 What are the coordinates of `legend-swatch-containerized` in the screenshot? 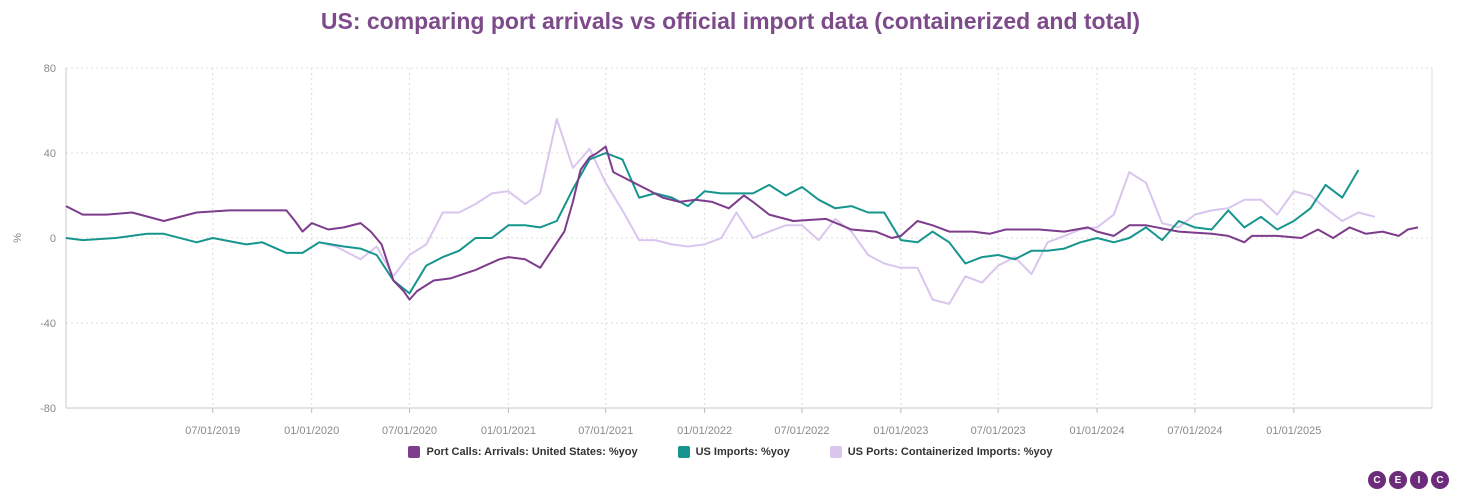 It's located at (835, 452).